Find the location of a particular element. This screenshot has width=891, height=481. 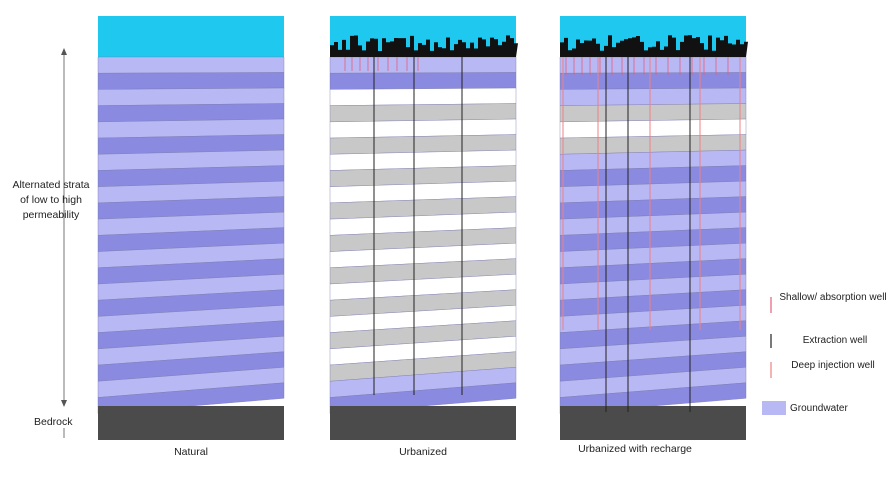

bedrock-label: Bedrock is located at coordinates (53, 422).